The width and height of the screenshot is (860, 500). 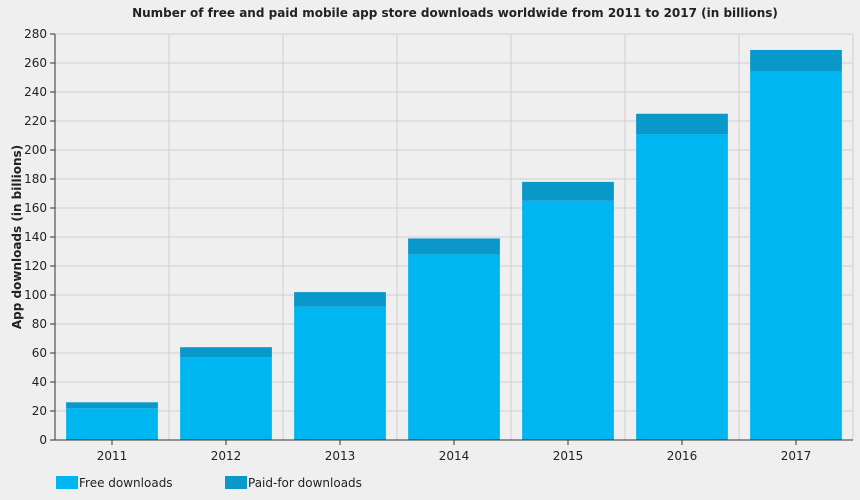 What do you see at coordinates (112, 456) in the screenshot?
I see `x-tick-label: 2011` at bounding box center [112, 456].